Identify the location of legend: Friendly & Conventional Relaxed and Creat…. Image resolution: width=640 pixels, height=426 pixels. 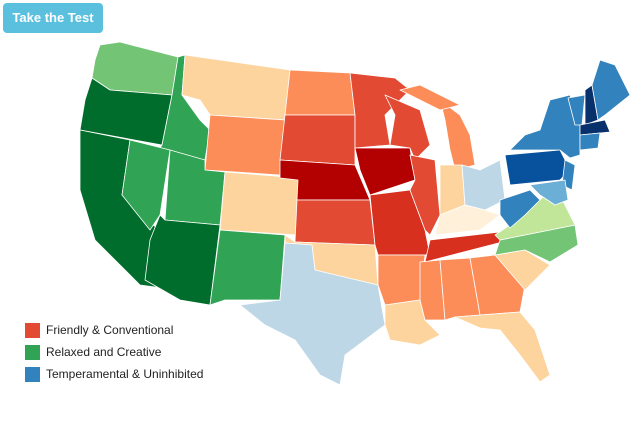
(114, 352).